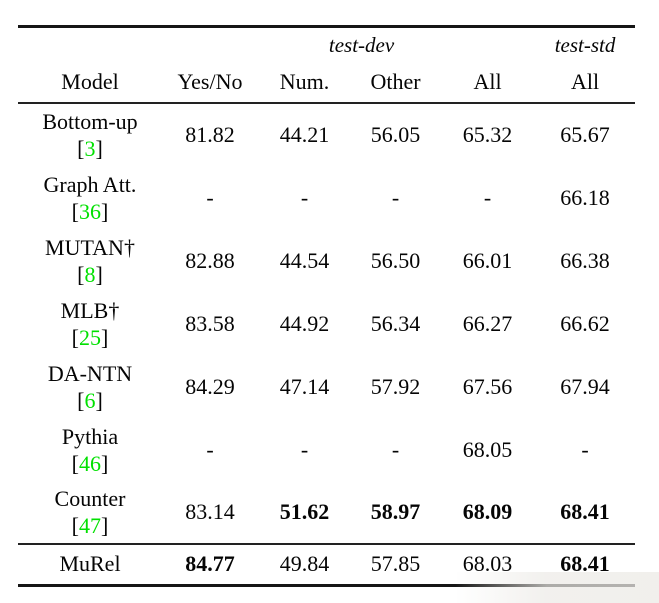 The height and width of the screenshot is (603, 659). Describe the element at coordinates (90, 373) in the screenshot. I see `model-name: DA-NTN` at that location.